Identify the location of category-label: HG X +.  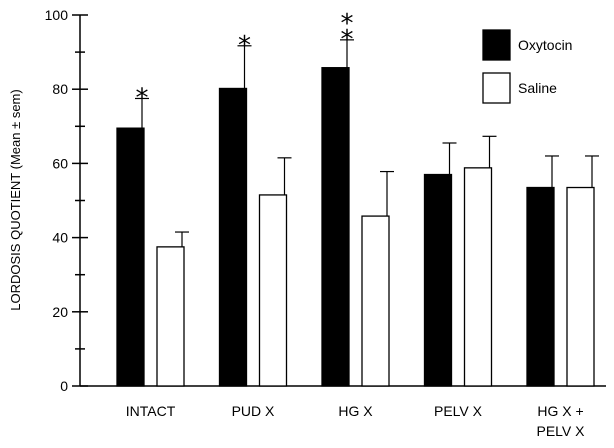
(560, 411).